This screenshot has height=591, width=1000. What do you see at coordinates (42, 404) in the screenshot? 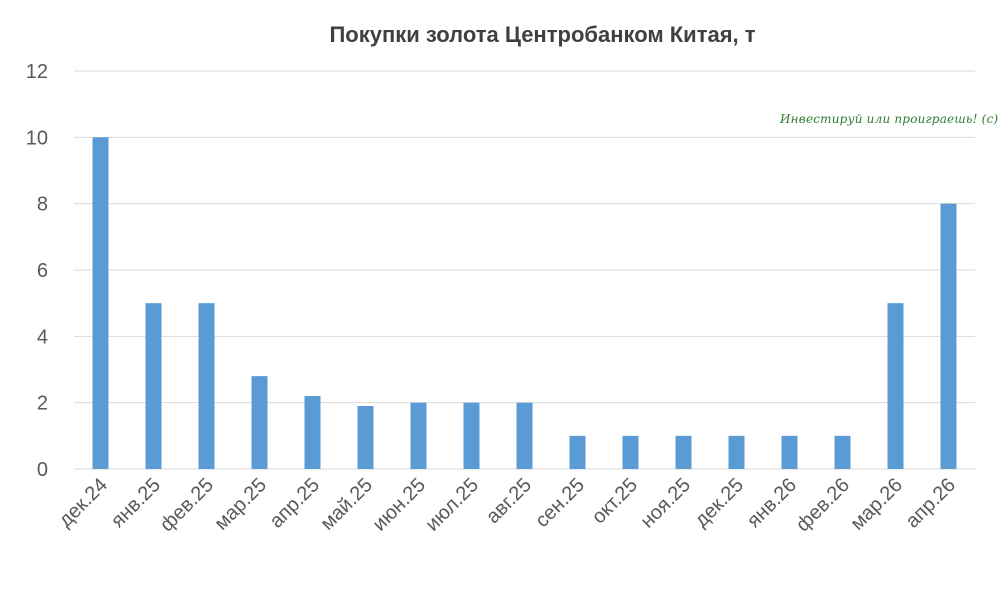
I see `y-tick-label: 2` at bounding box center [42, 404].